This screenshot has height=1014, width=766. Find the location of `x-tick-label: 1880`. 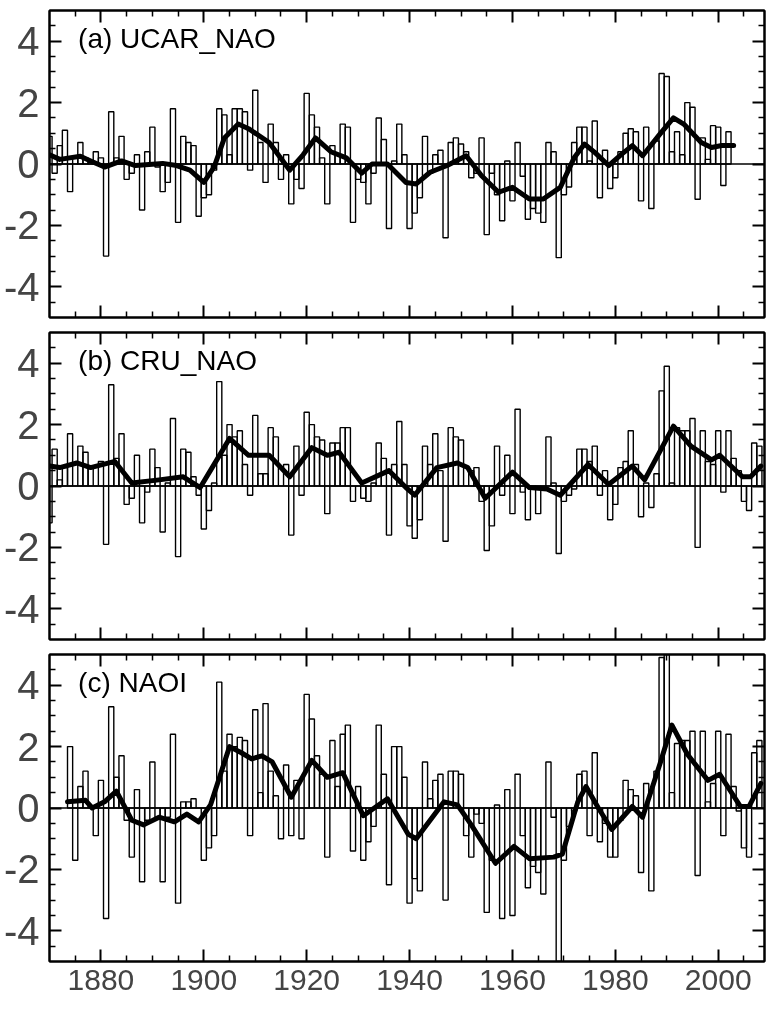

x-tick-label: 1880 is located at coordinates (101, 979).